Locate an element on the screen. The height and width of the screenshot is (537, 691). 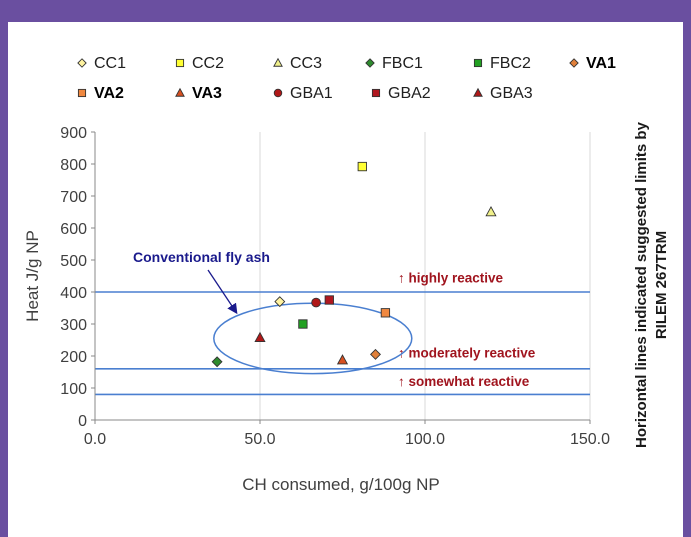
data-point-gba3 is located at coordinates (260, 336).